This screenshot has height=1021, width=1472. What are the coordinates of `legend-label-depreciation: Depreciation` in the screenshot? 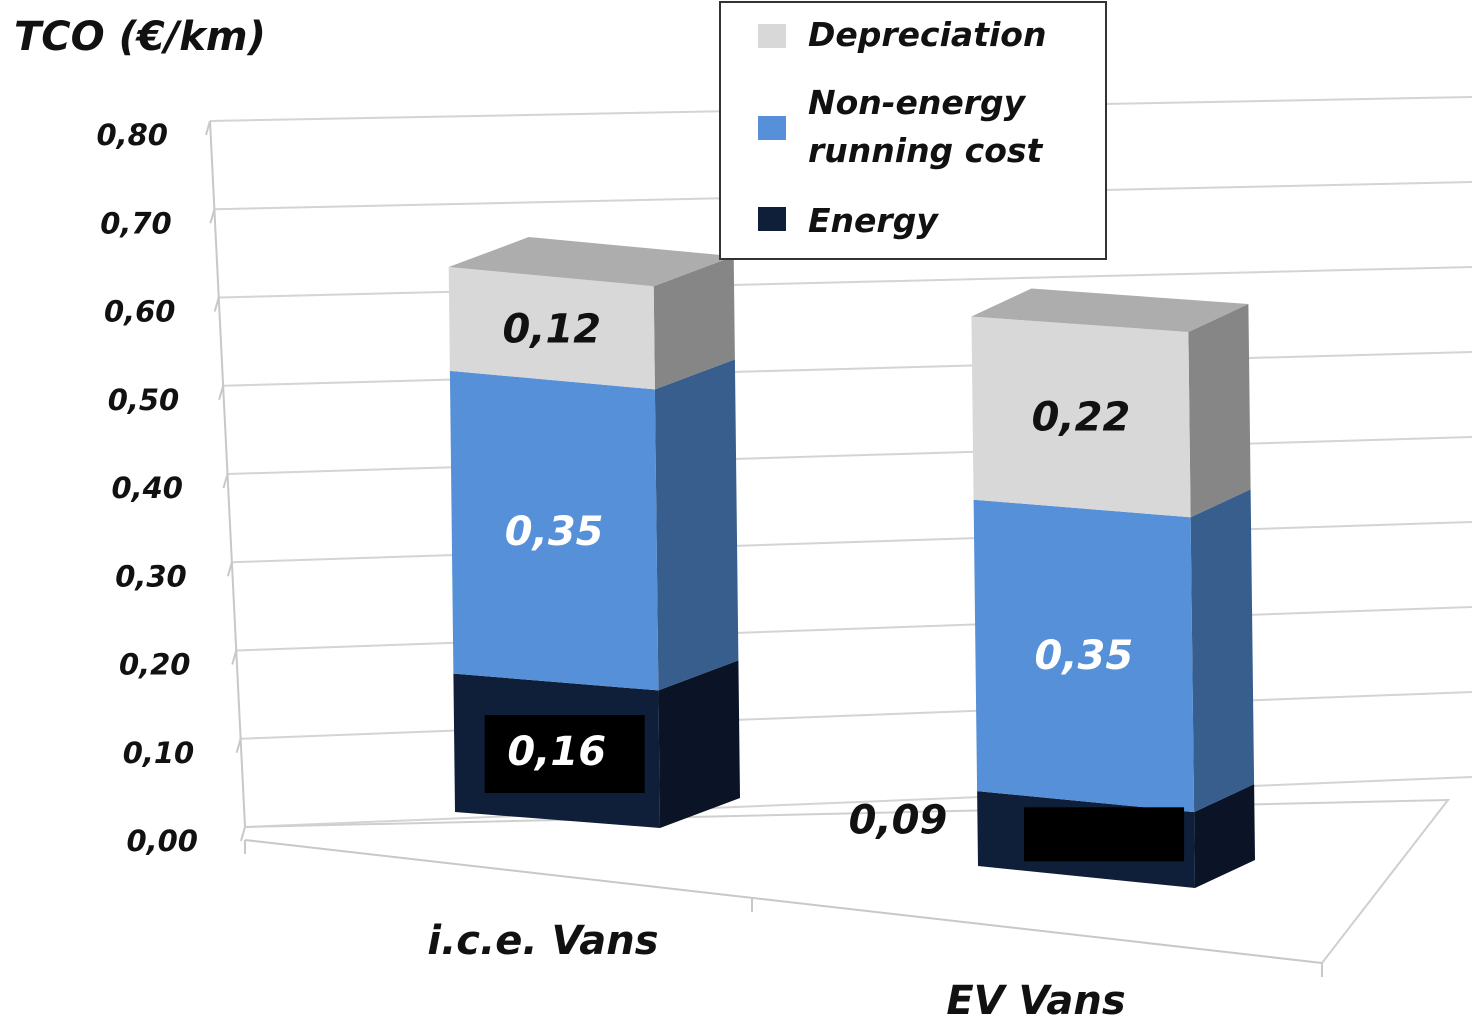 It's located at (927, 34).